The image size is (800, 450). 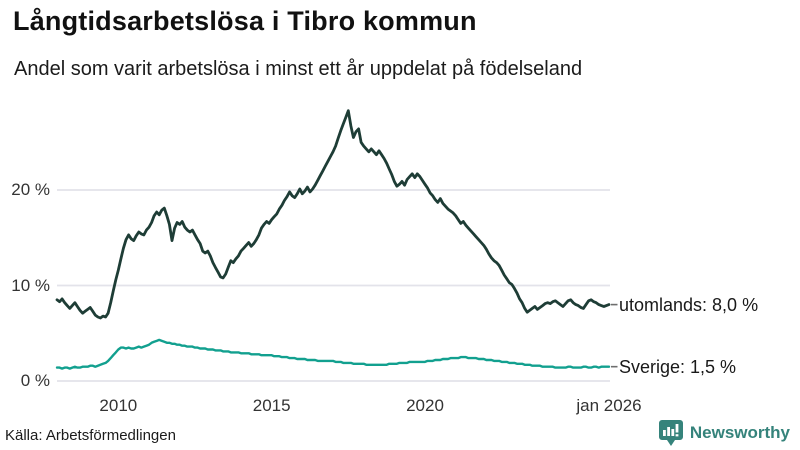 I want to click on x-tick-label-jan-2026: jan 2026, so click(x=609, y=405).